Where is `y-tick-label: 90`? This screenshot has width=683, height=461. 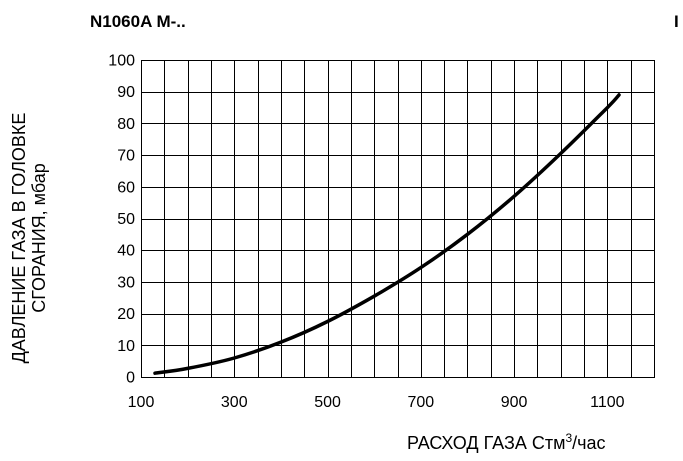 y-tick-label: 90 is located at coordinates (126, 92).